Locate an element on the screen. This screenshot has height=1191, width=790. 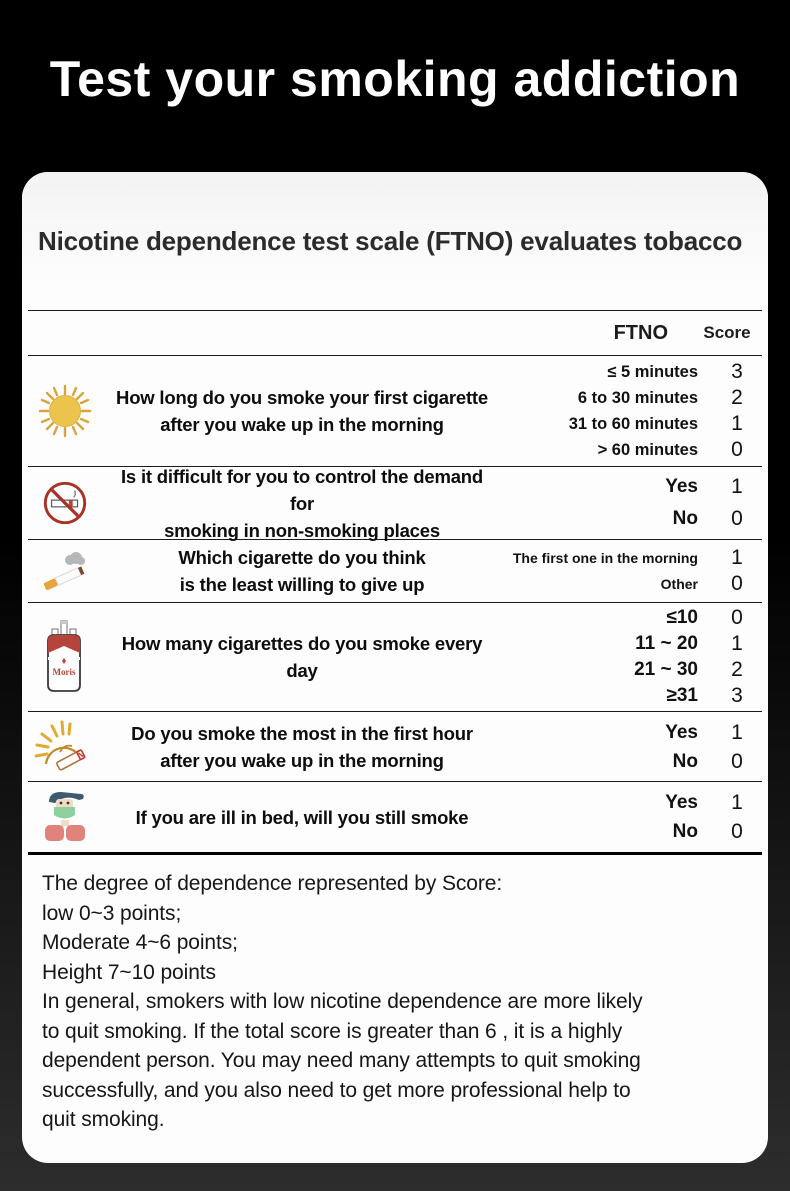
option-label: The first one in the morning is located at coordinates (605, 558).